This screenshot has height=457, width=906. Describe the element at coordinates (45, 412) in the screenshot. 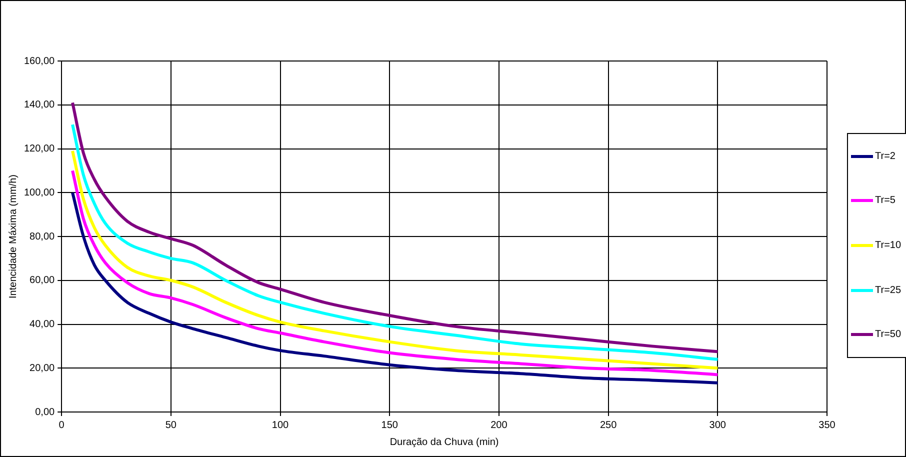

I see `y-tick-label: 0,00` at that location.